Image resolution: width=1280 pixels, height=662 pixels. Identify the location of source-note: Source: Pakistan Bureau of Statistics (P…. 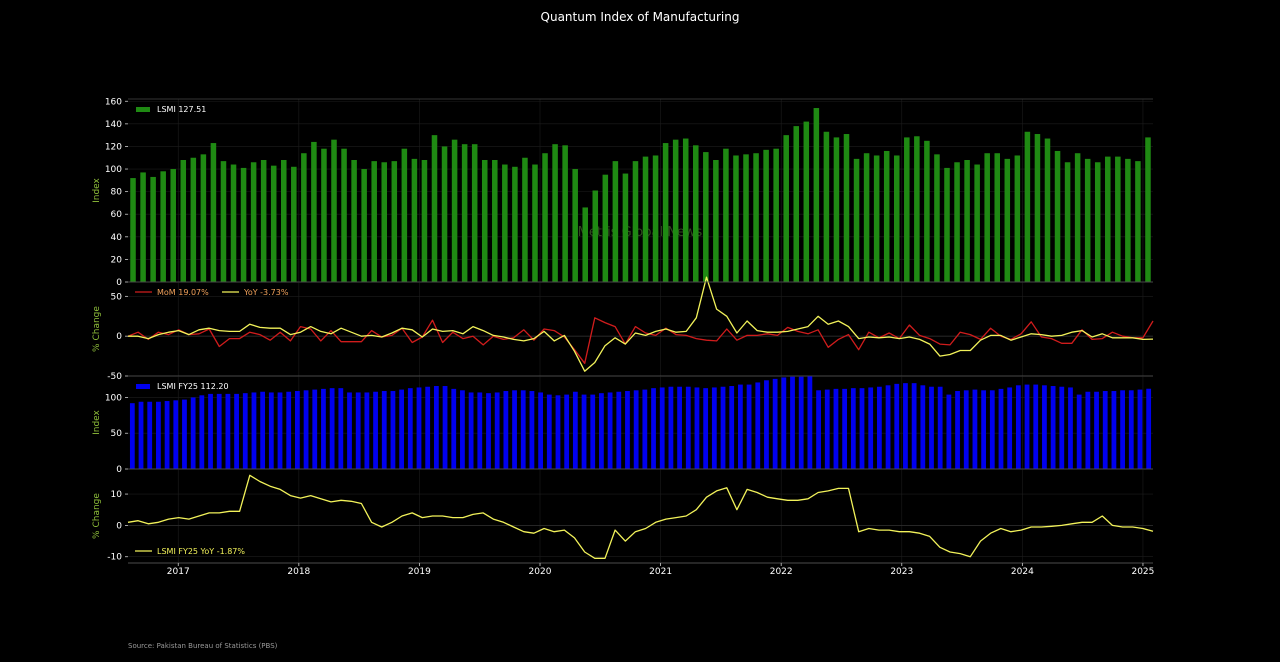
(203, 646).